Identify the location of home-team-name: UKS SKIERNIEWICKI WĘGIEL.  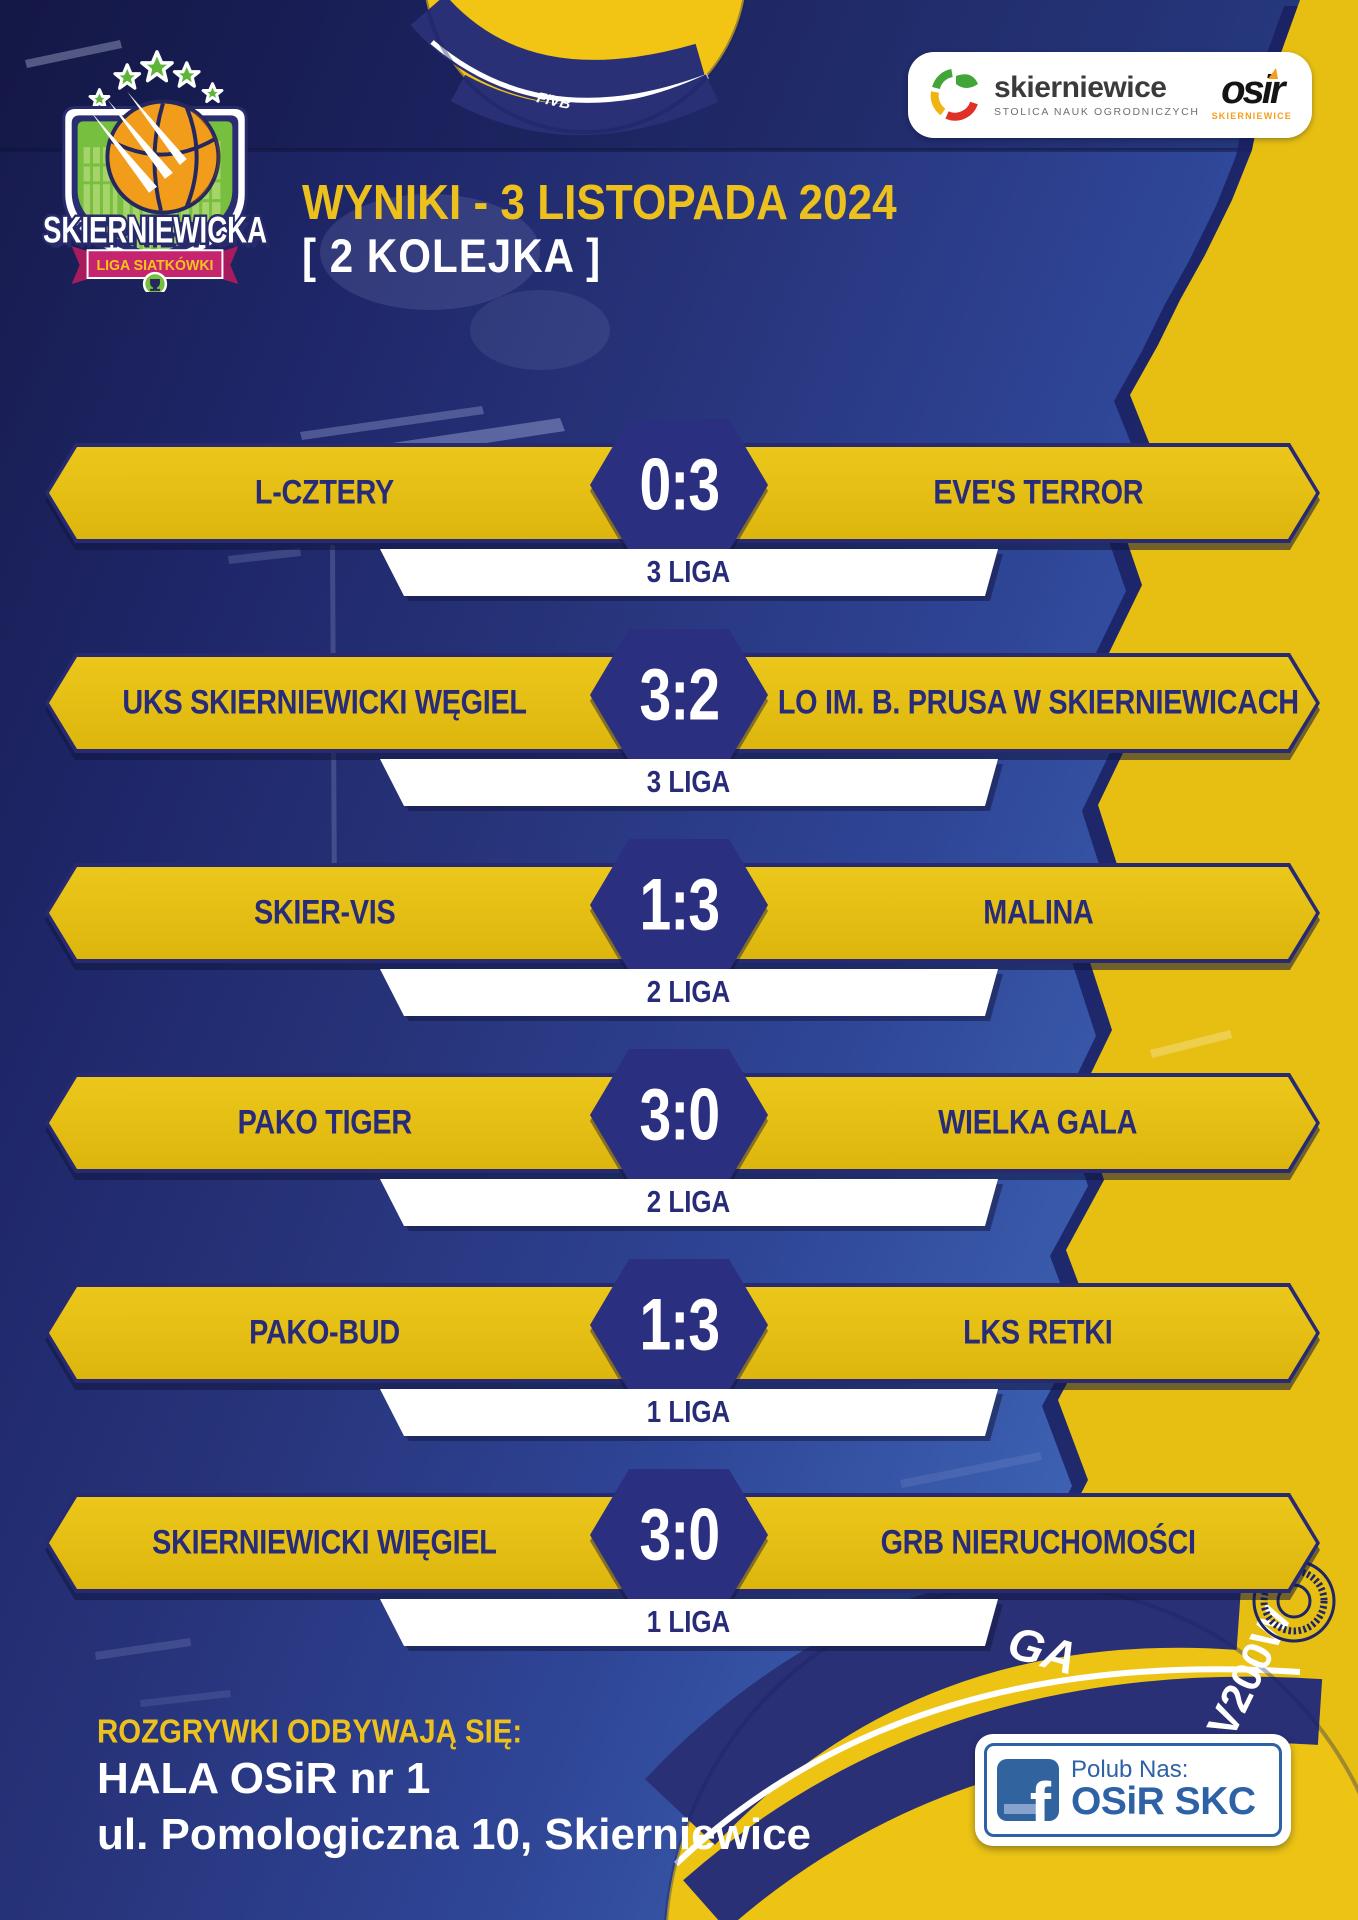
(324, 702).